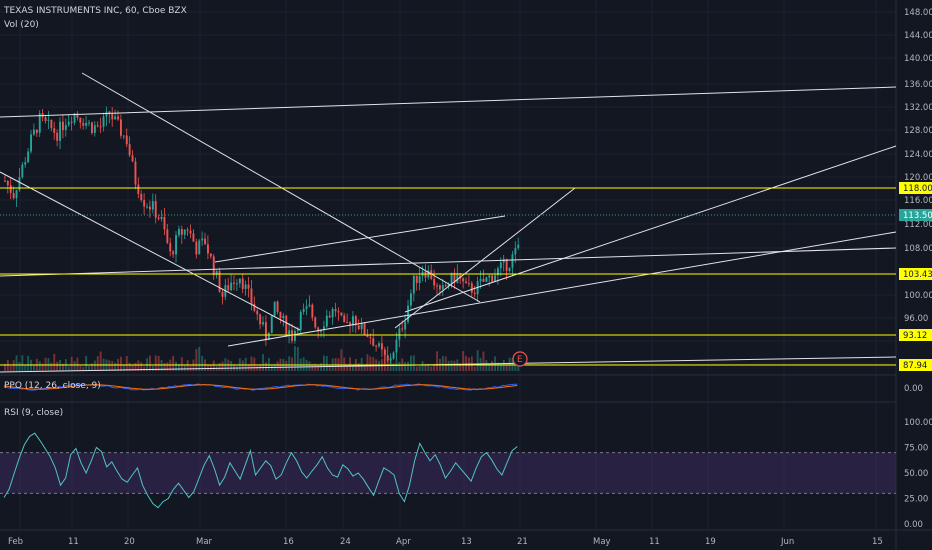 Image resolution: width=932 pixels, height=550 pixels. I want to click on price-axis-label: 148.00, so click(918, 13).